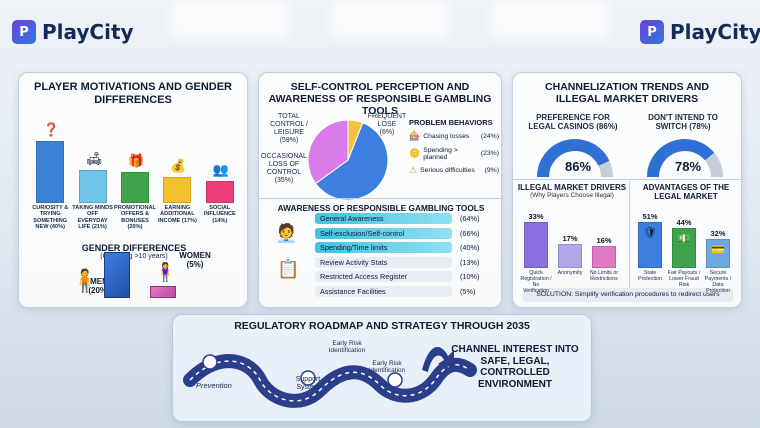 The width and height of the screenshot is (760, 428). What do you see at coordinates (438, 359) in the screenshot?
I see `arrow-right-icon` at bounding box center [438, 359].